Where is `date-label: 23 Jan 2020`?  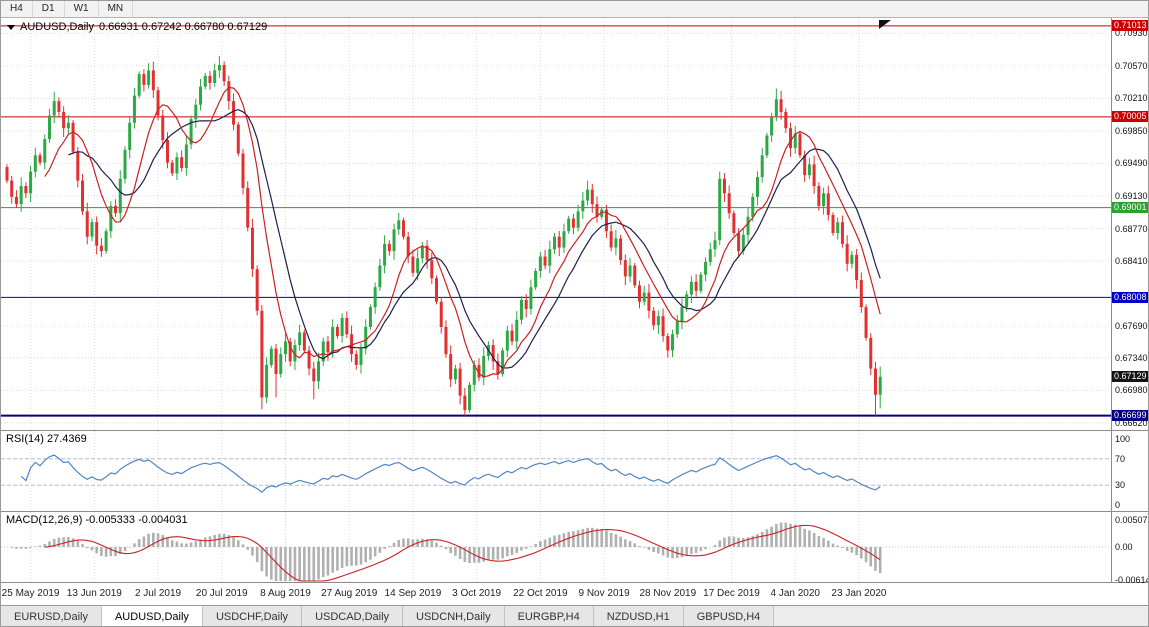
date-label: 23 Jan 2020 is located at coordinates (859, 593).